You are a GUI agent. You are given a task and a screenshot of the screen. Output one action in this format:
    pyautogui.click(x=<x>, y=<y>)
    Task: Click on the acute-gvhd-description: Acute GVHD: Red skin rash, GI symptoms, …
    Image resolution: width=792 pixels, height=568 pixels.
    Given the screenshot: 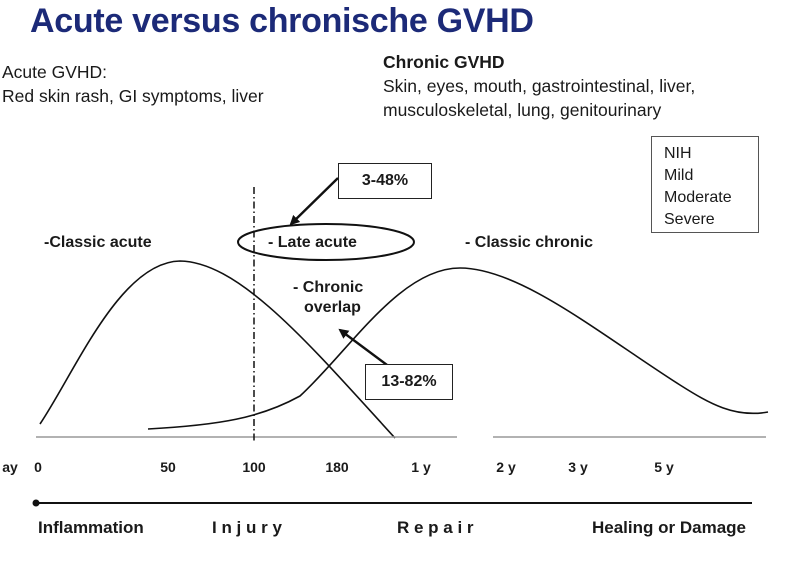 What is the action you would take?
    pyautogui.click(x=133, y=84)
    